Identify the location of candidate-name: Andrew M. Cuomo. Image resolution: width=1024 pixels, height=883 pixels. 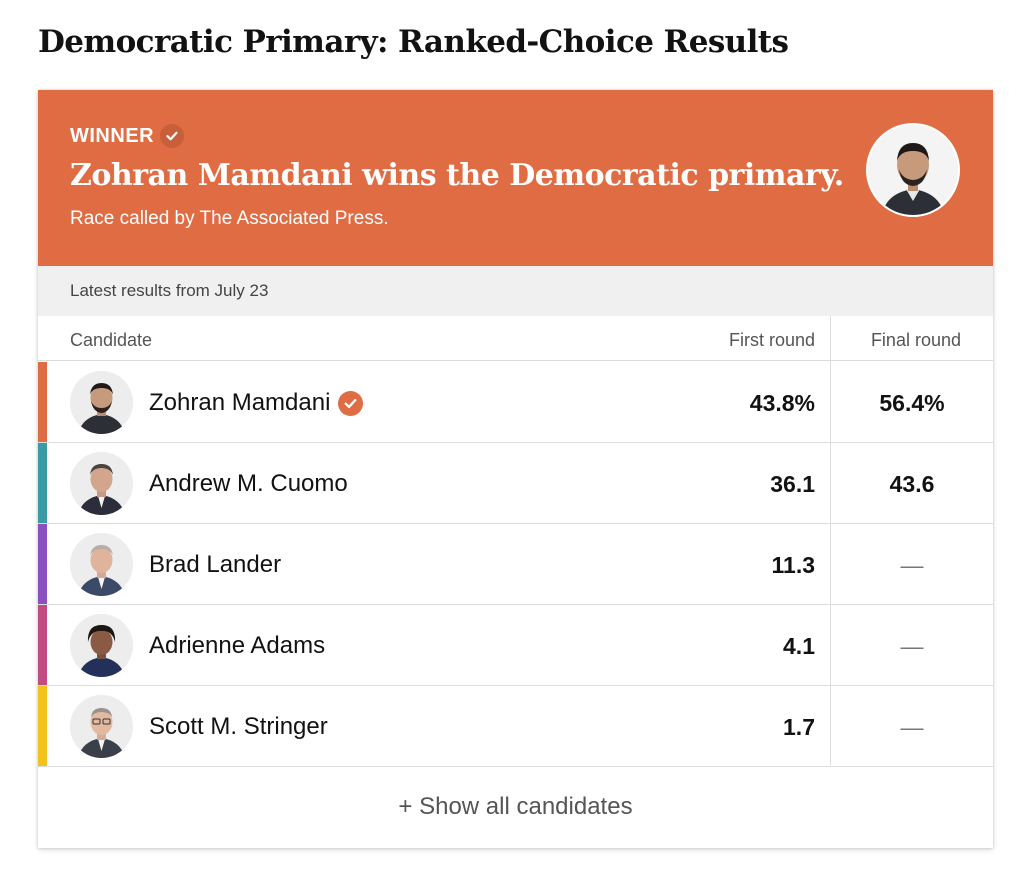
(248, 484).